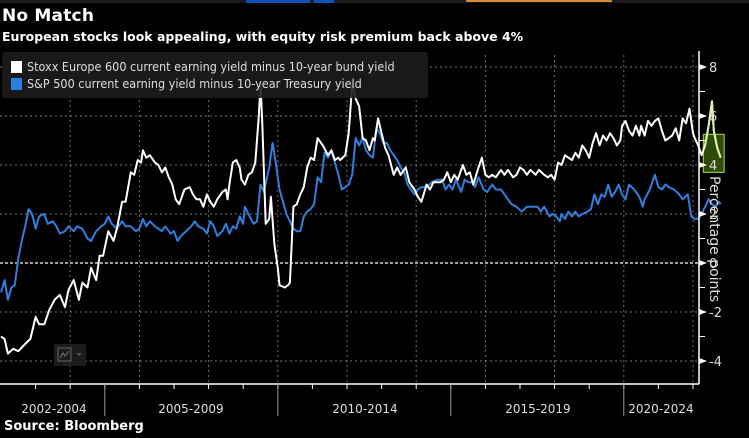  Describe the element at coordinates (191, 409) in the screenshot. I see `period-label: 2005-2009` at that location.